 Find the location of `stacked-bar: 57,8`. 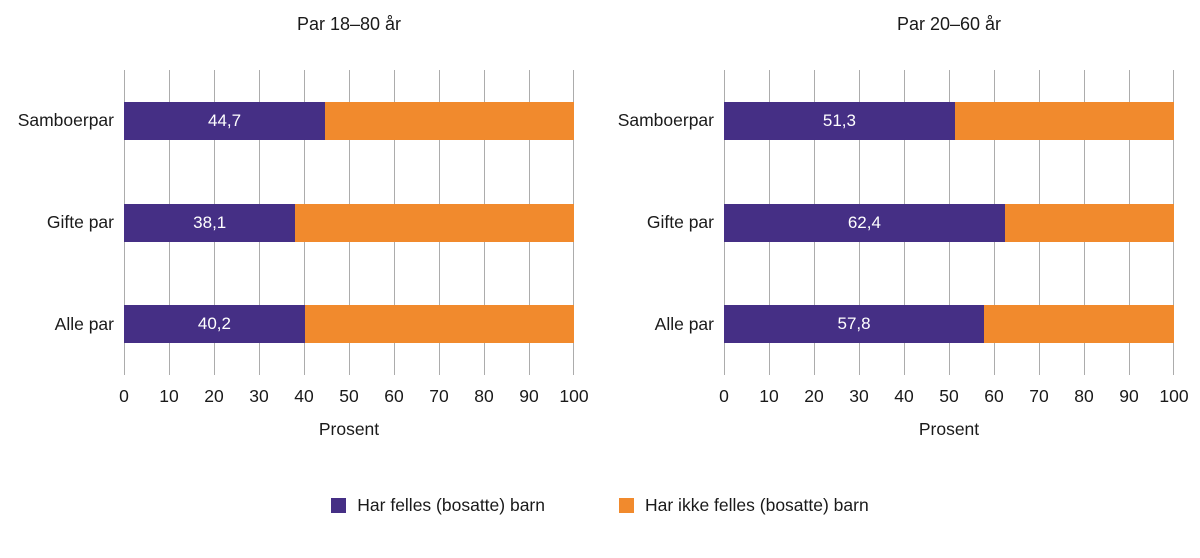

stacked-bar: 57,8 is located at coordinates (949, 324).